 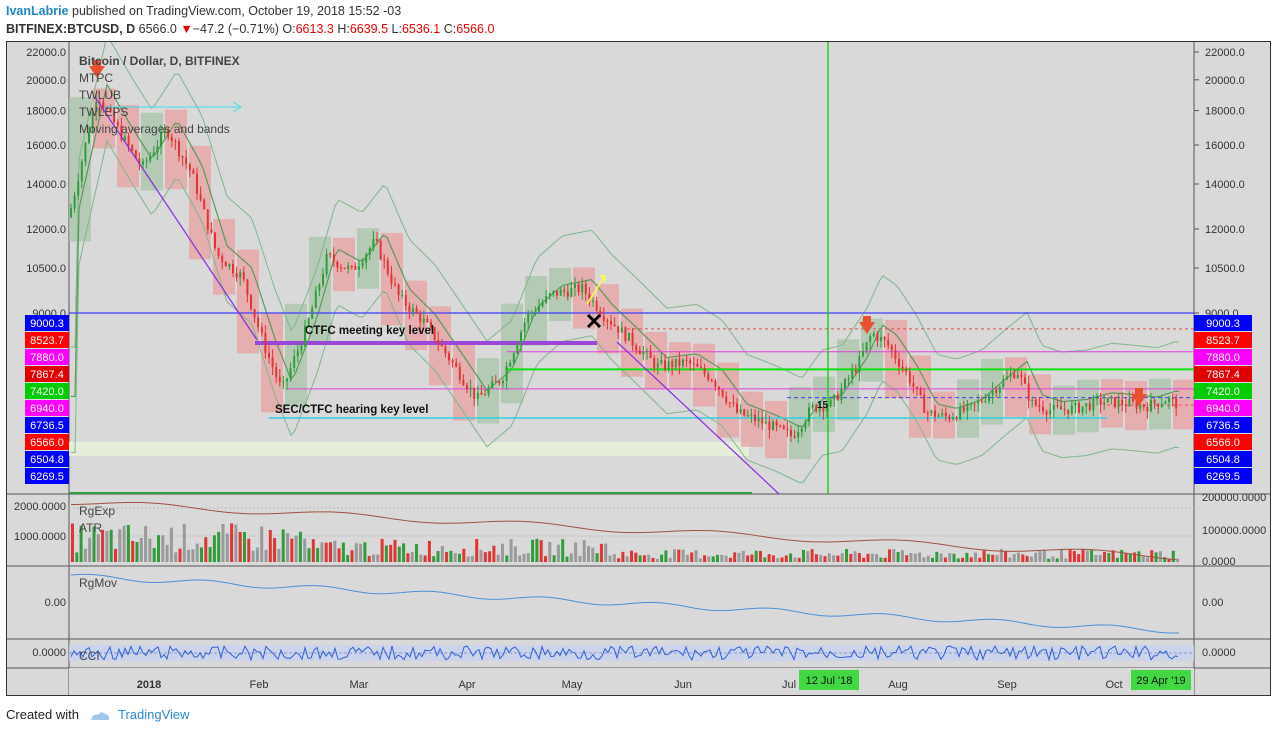 What do you see at coordinates (1160, 404) in the screenshot?
I see `bull-box` at bounding box center [1160, 404].